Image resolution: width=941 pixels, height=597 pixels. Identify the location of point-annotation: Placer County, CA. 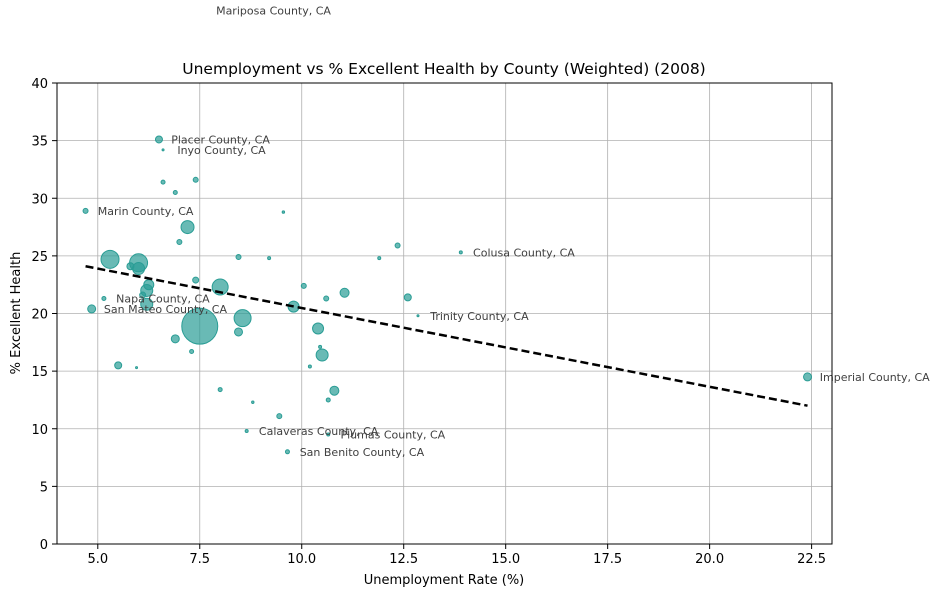
(220, 139).